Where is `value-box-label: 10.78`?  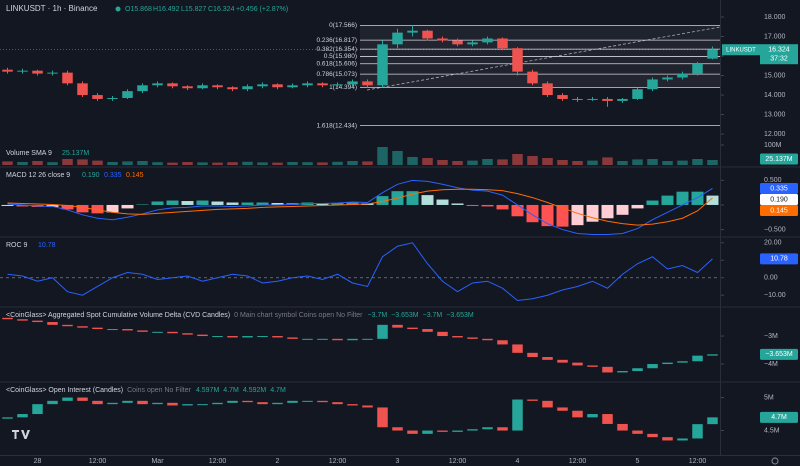 value-box-label: 10.78 is located at coordinates (779, 259).